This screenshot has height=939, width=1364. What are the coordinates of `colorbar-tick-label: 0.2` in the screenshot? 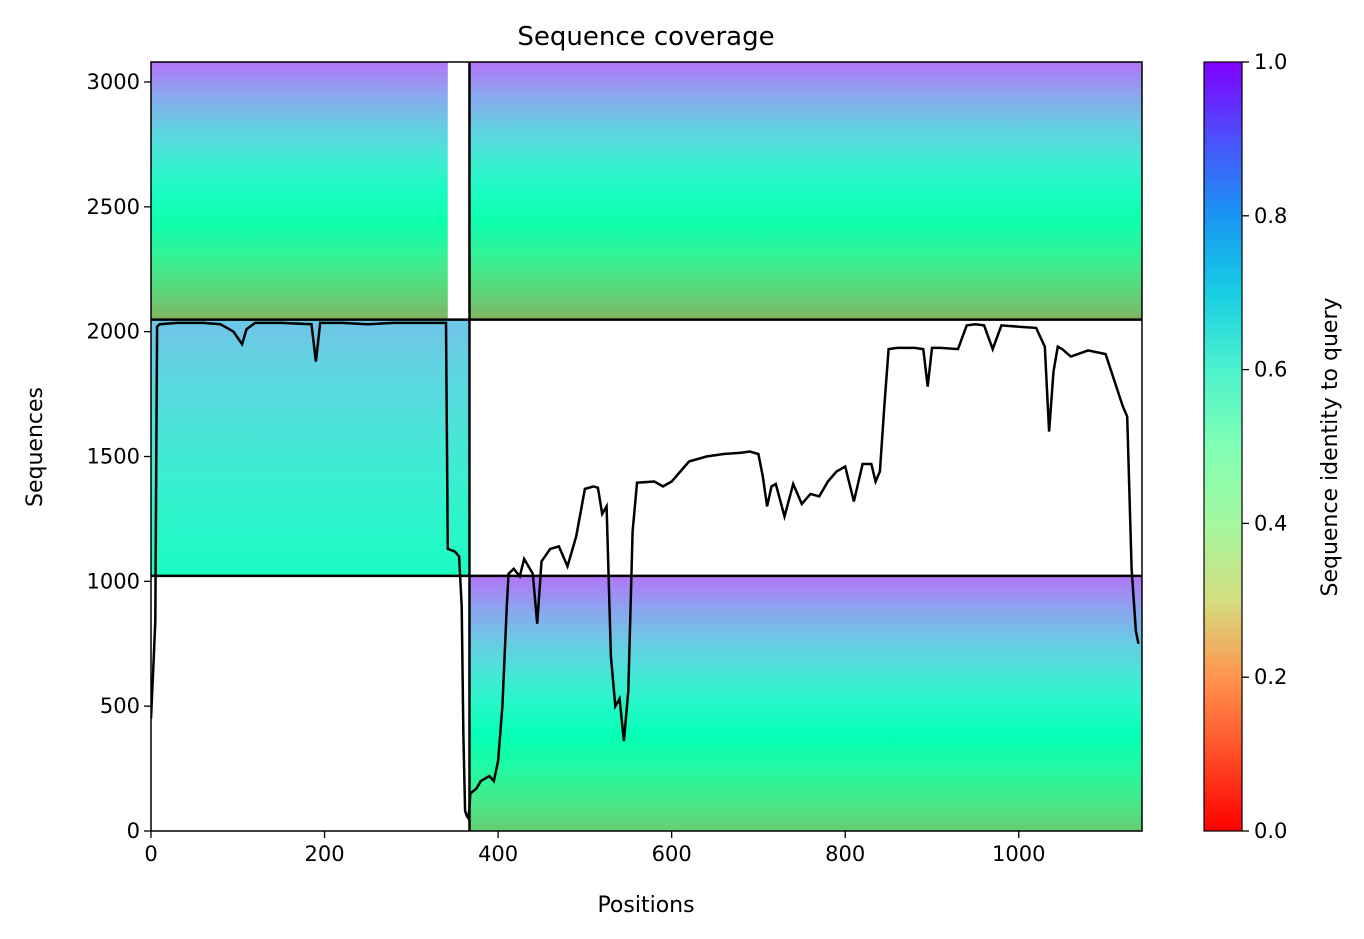 It's located at (1270, 677).